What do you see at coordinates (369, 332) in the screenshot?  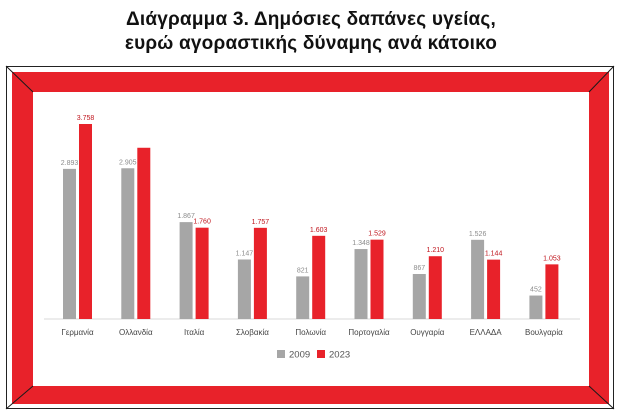 I see `category-label-6: Πορτογαλία` at bounding box center [369, 332].